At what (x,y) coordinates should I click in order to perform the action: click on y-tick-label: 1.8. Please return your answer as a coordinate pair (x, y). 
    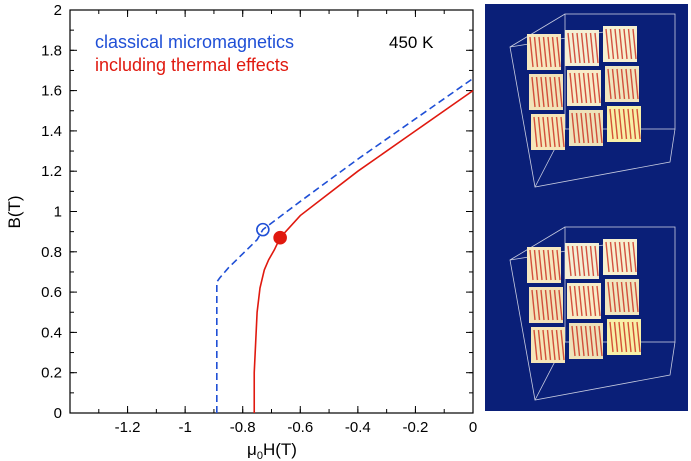
    Looking at the image, I should click on (51, 50).